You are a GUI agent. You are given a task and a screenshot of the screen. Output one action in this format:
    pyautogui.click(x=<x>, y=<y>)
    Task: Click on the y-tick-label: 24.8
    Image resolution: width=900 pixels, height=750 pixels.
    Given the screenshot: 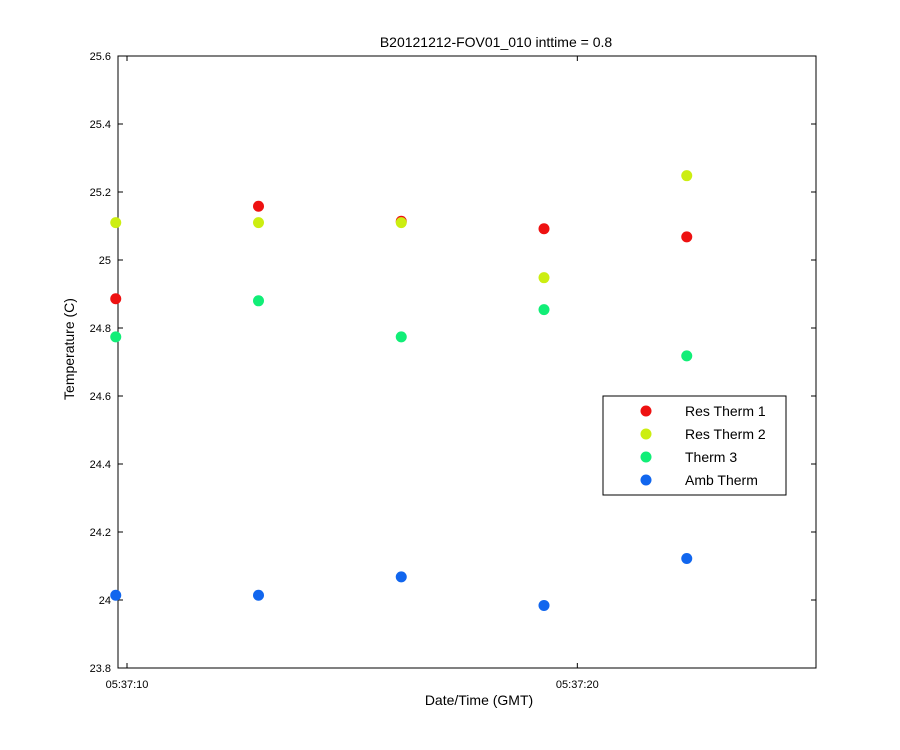 What is the action you would take?
    pyautogui.click(x=100, y=329)
    